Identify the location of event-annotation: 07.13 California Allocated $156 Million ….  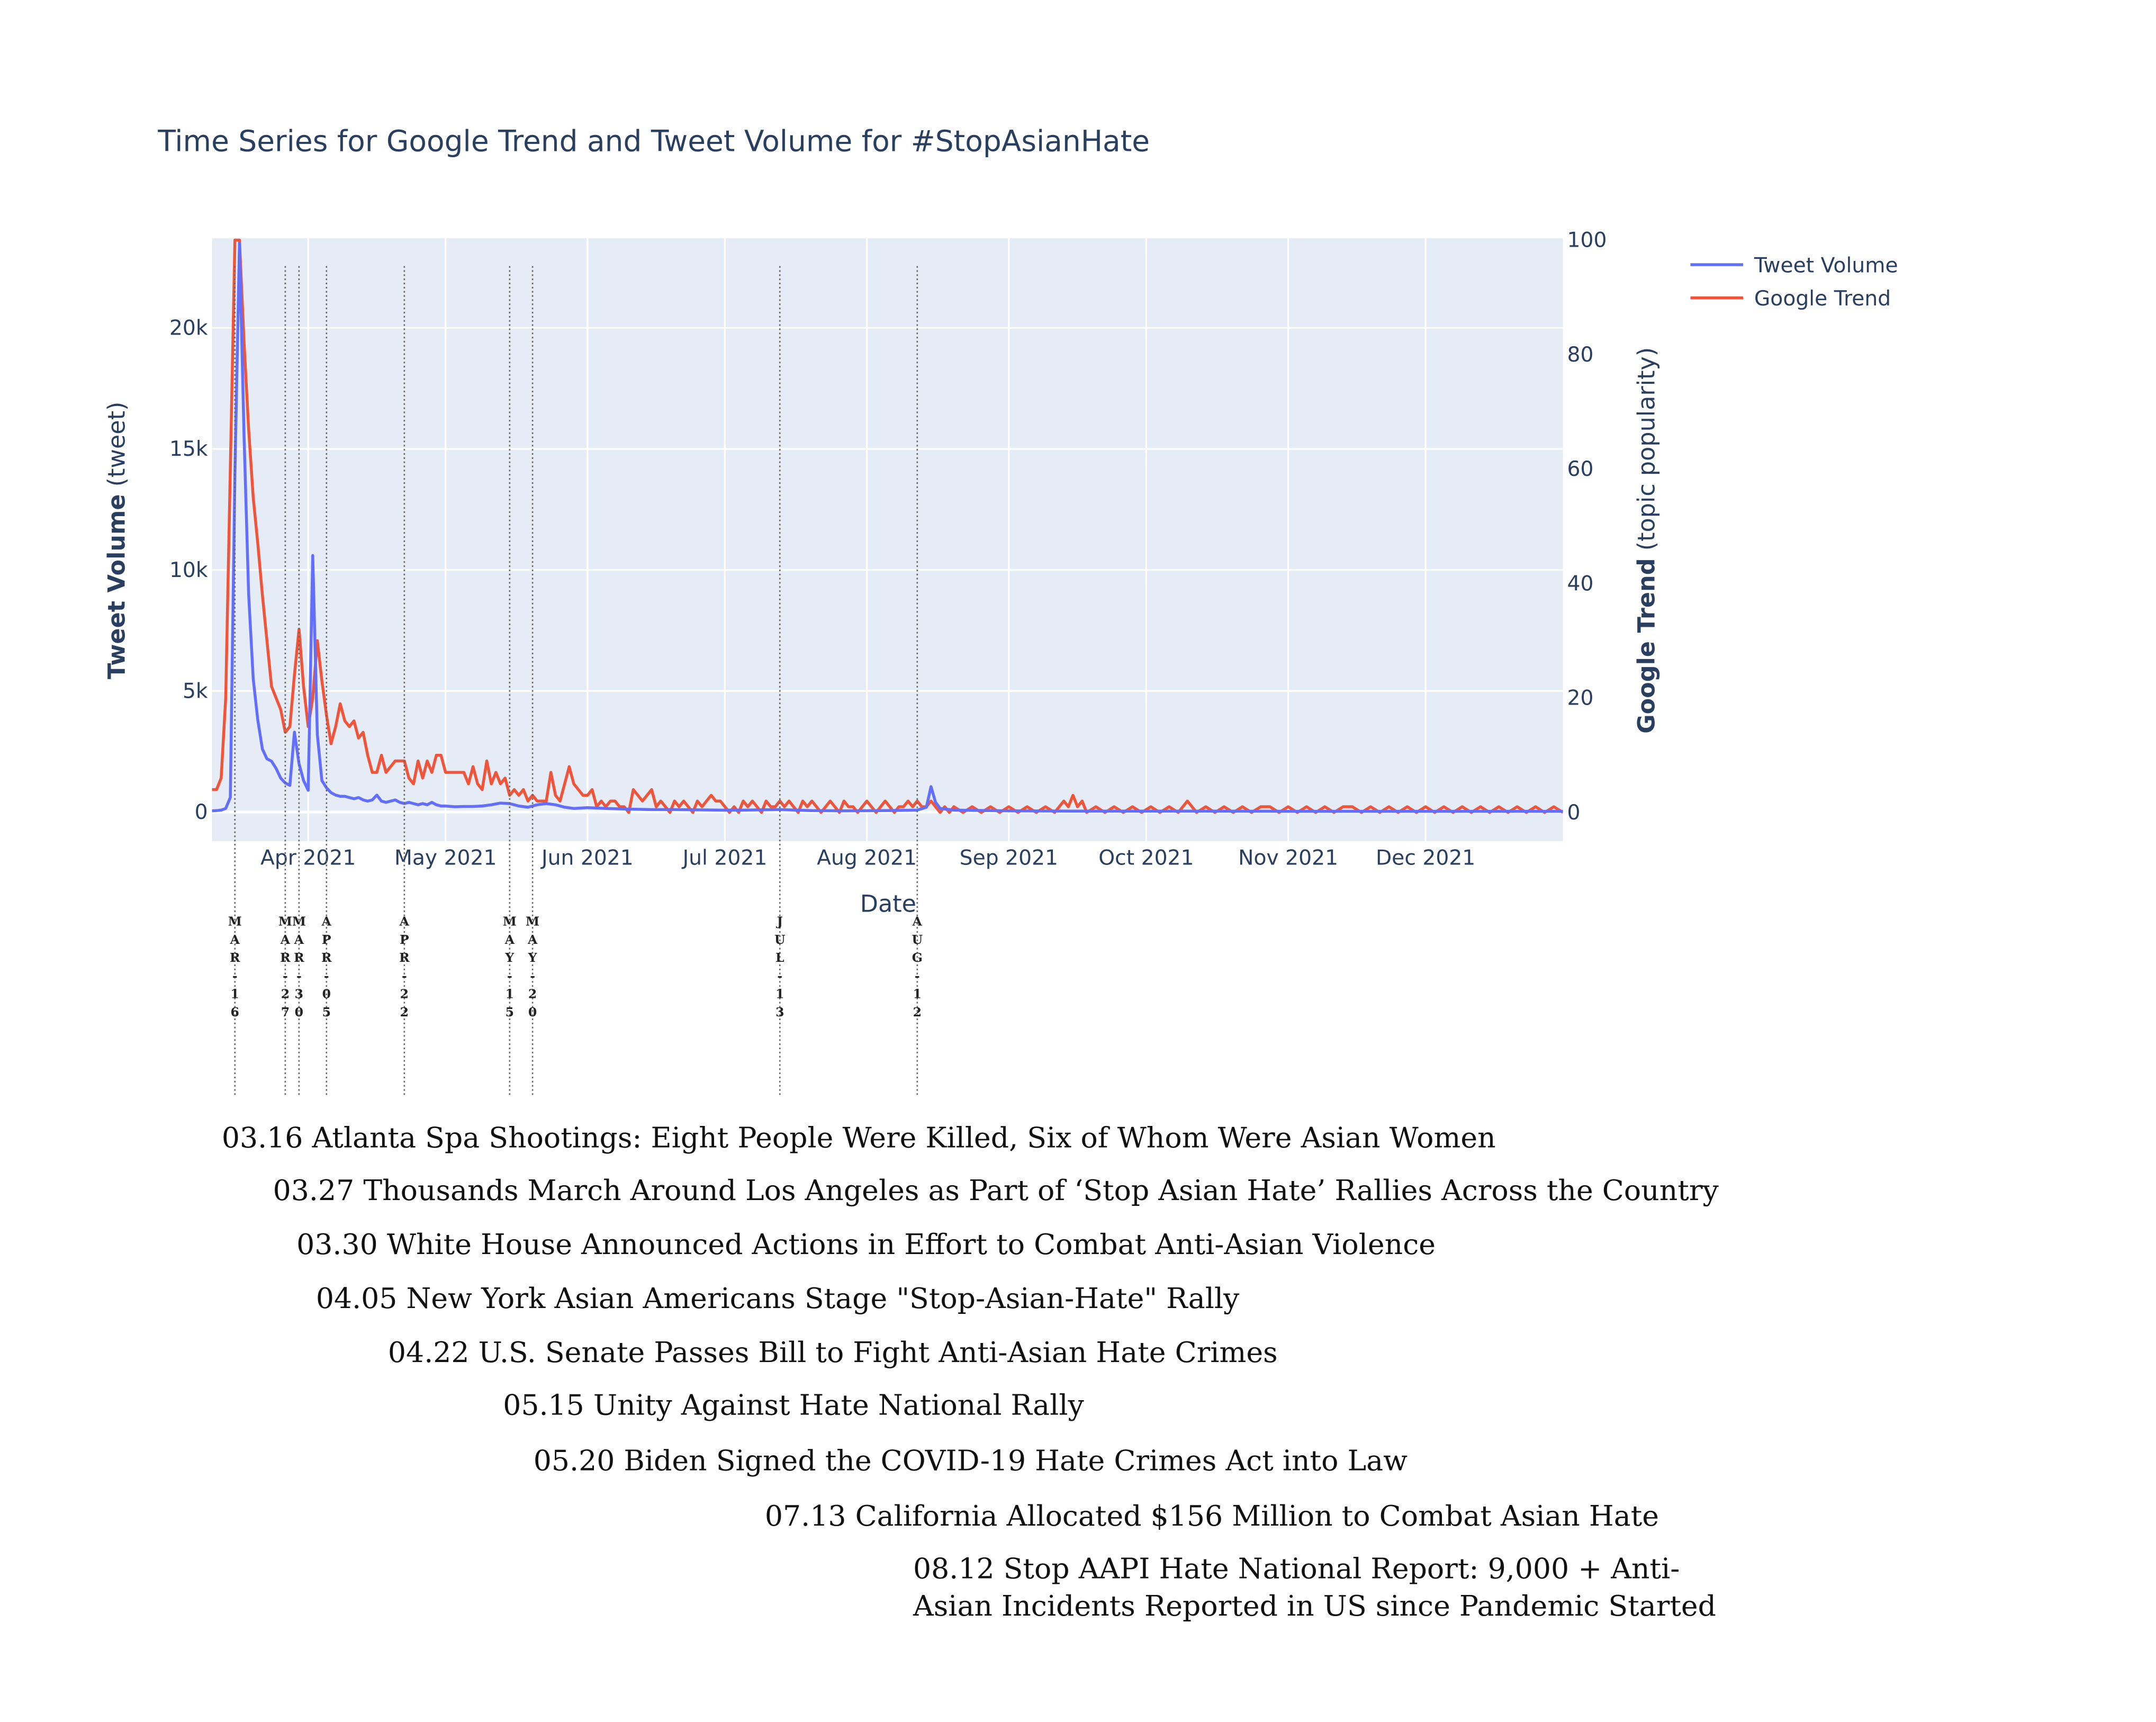
(1212, 1515).